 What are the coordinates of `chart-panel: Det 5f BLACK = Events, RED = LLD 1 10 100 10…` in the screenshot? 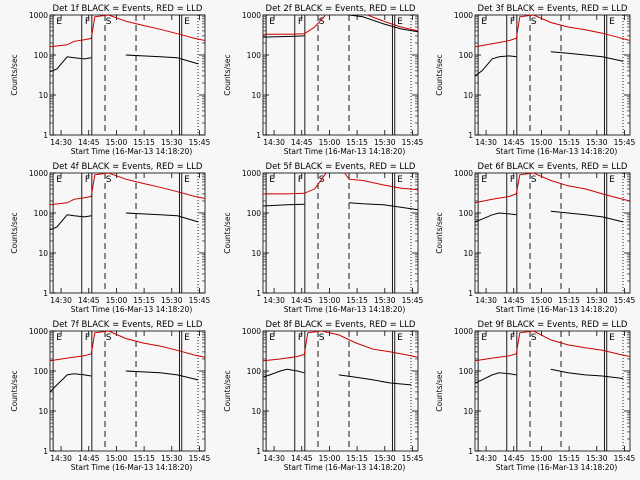 It's located at (323, 238).